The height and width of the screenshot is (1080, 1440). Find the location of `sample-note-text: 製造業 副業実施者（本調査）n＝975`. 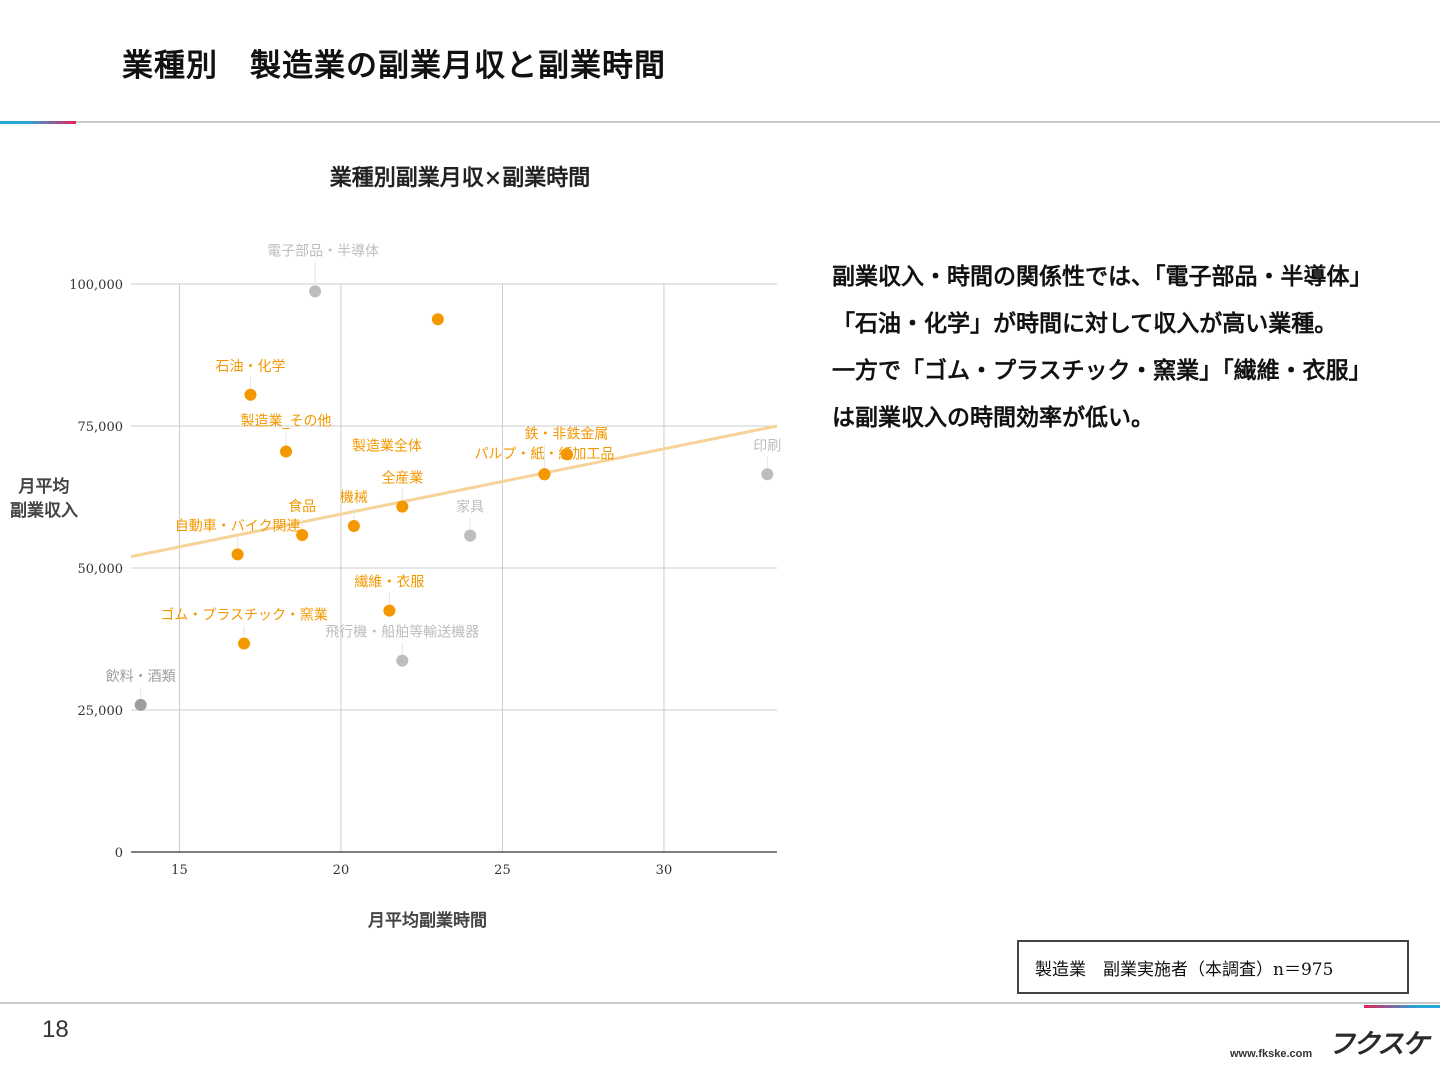

sample-note-text: 製造業 副業実施者（本調査）n＝975 is located at coordinates (1184, 969).